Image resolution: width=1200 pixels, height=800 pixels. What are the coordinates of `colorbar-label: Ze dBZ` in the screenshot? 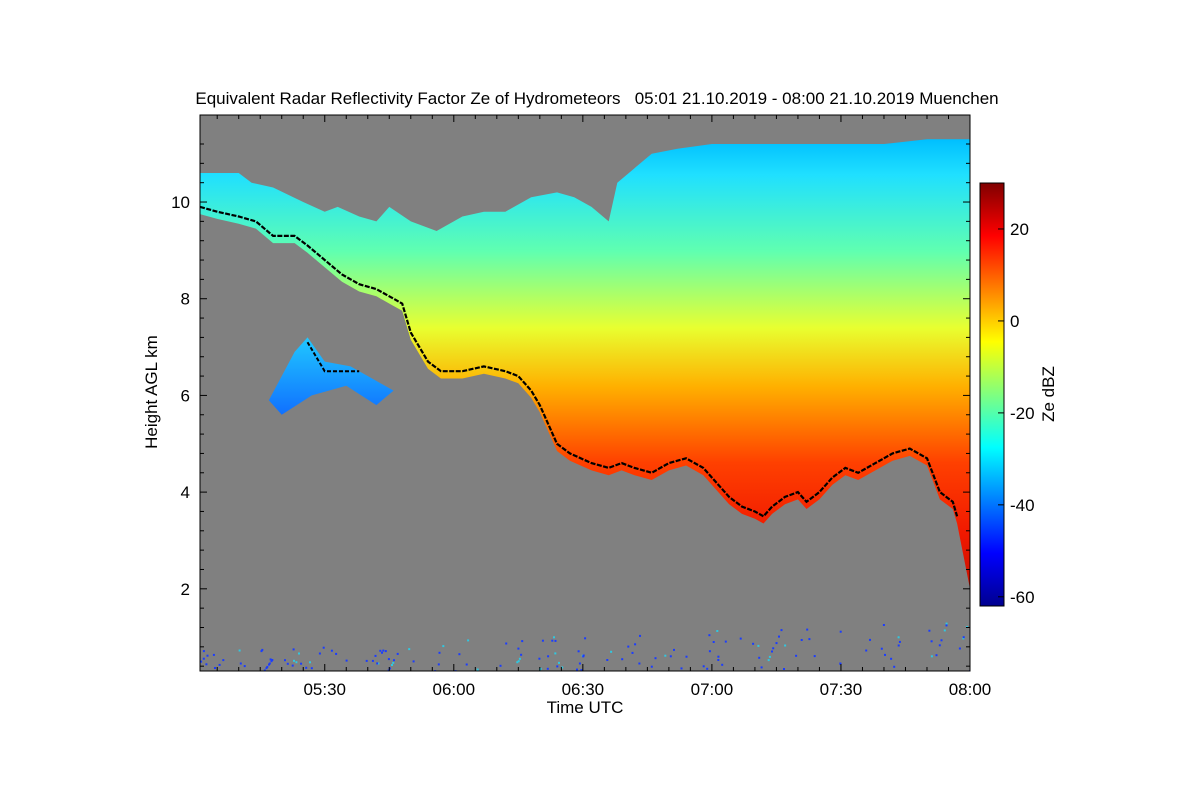 It's located at (1048, 394).